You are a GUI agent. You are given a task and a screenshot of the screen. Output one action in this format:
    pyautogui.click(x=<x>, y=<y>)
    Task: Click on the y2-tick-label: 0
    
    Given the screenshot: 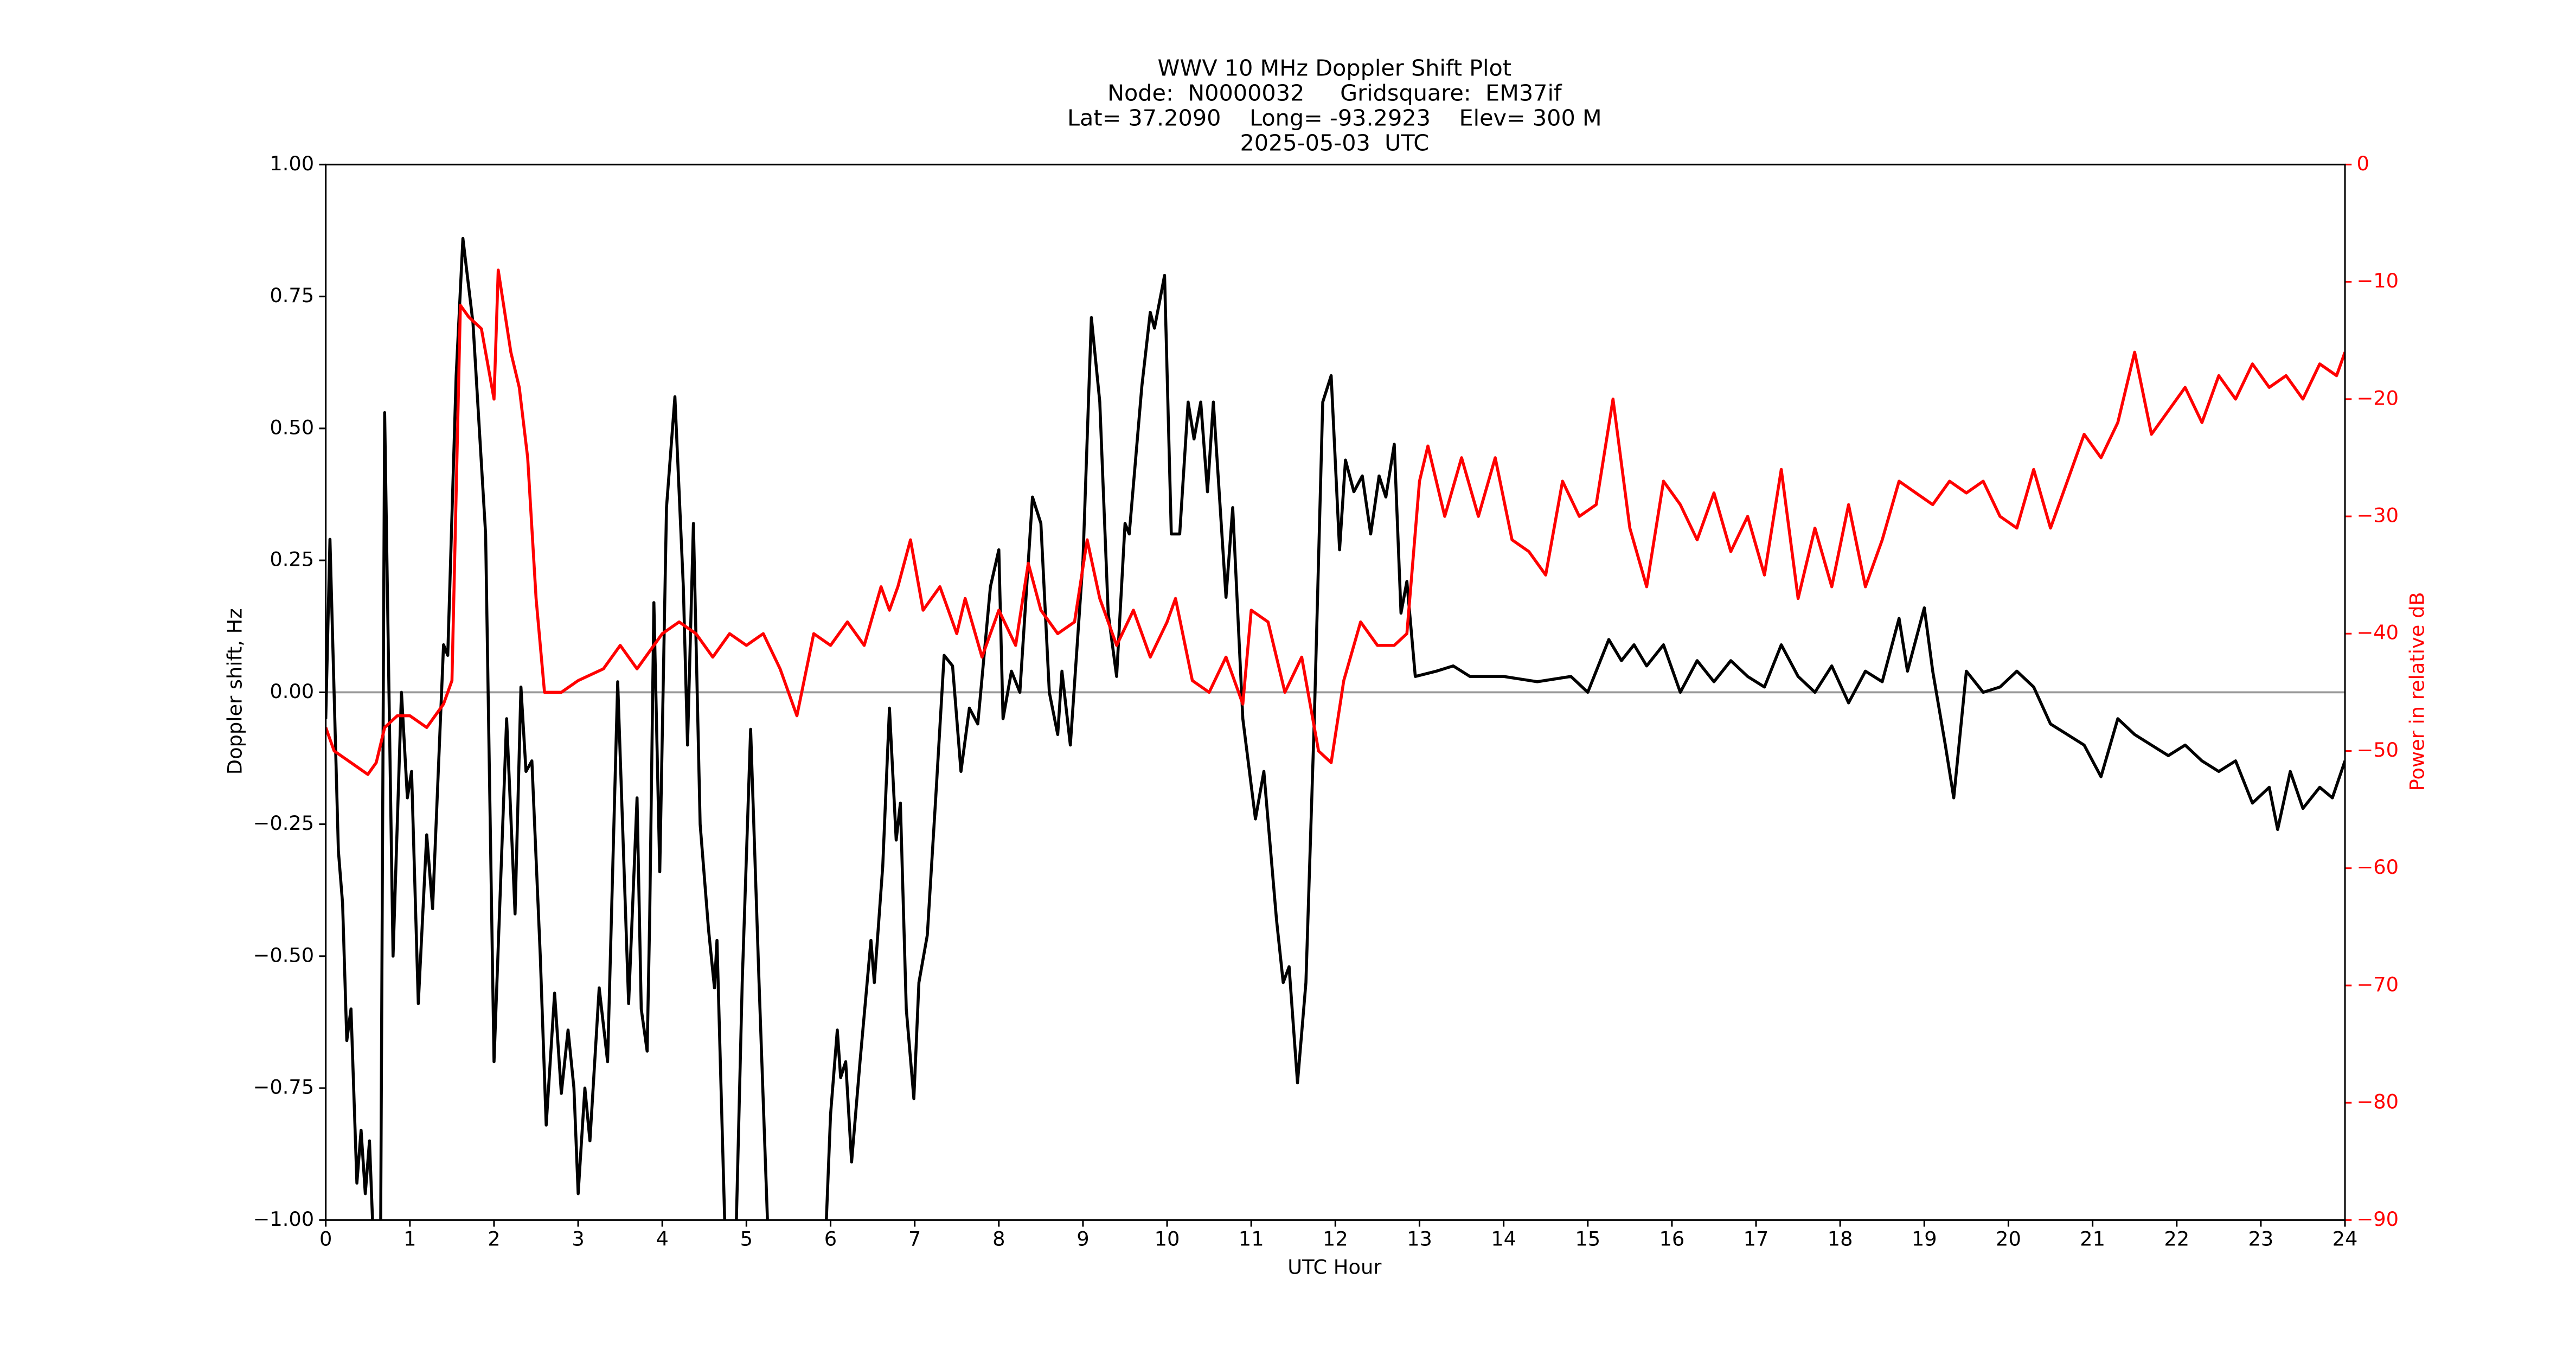 What is the action you would take?
    pyautogui.click(x=2362, y=163)
    